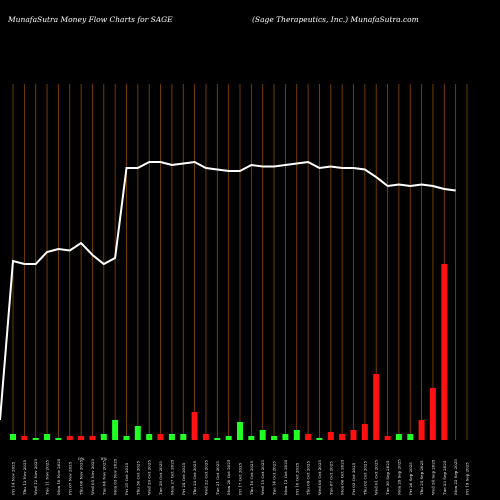 This screenshot has height=500, width=500. What do you see at coordinates (228, 477) in the screenshot?
I see `x-tick-label: Mon 20 Oct 2025` at bounding box center [228, 477].